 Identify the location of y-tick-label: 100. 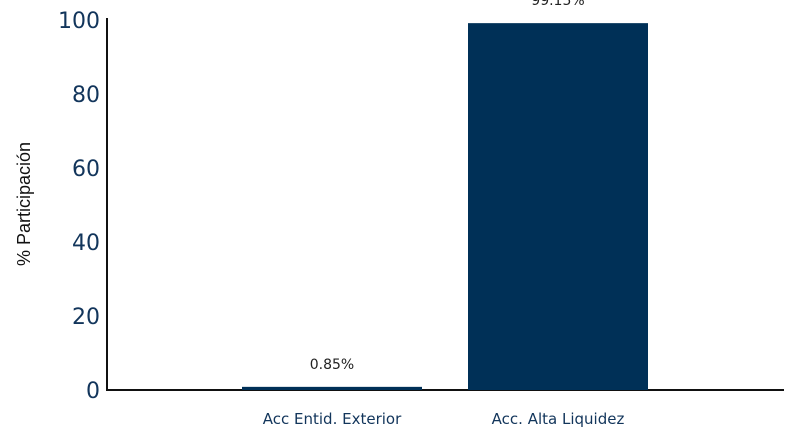
(79, 21).